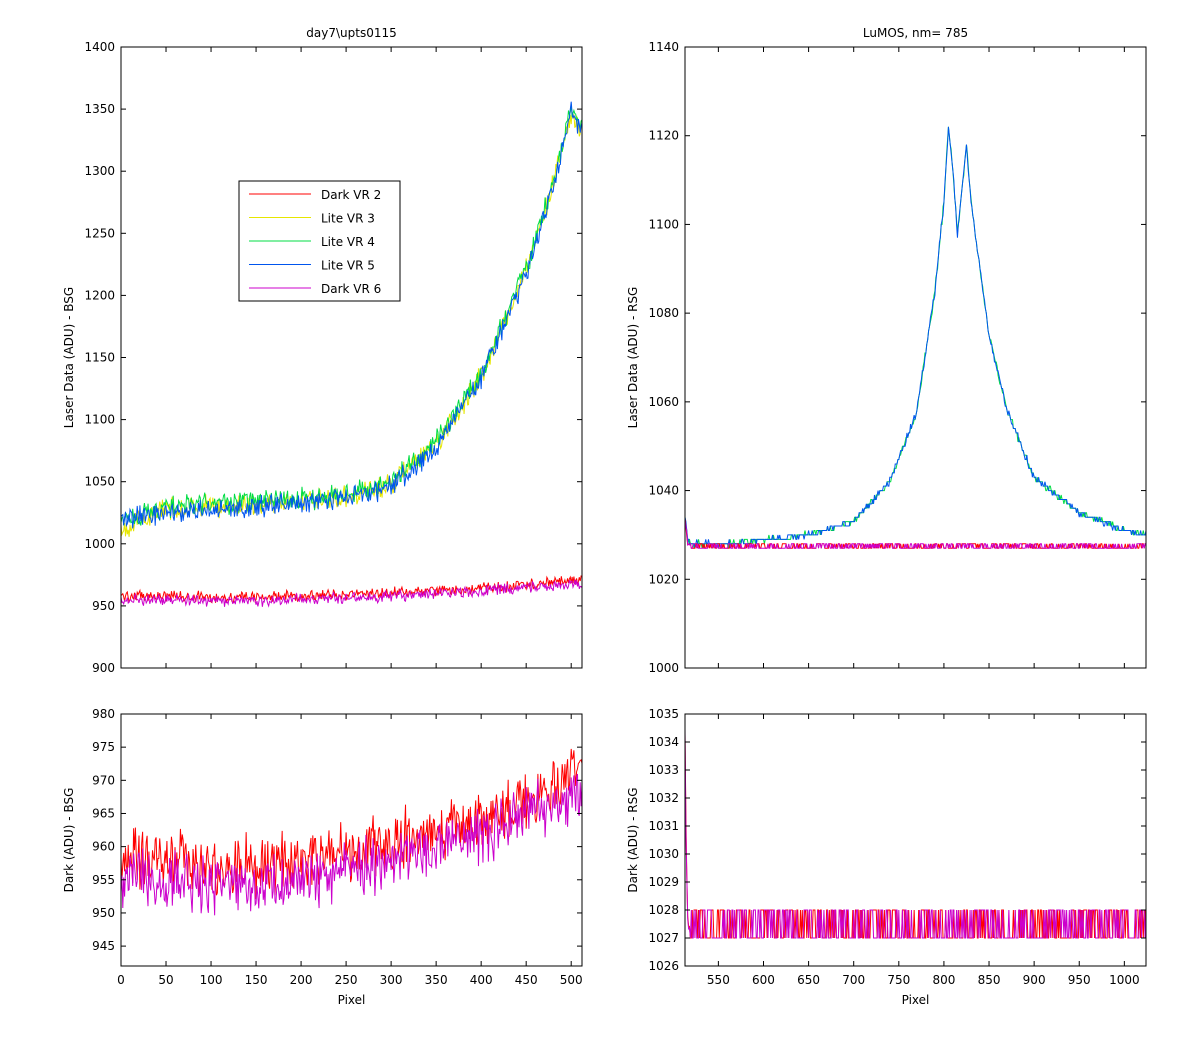 The width and height of the screenshot is (1200, 1050). What do you see at coordinates (663, 402) in the screenshot?
I see `y-tick-label: 1060` at bounding box center [663, 402].